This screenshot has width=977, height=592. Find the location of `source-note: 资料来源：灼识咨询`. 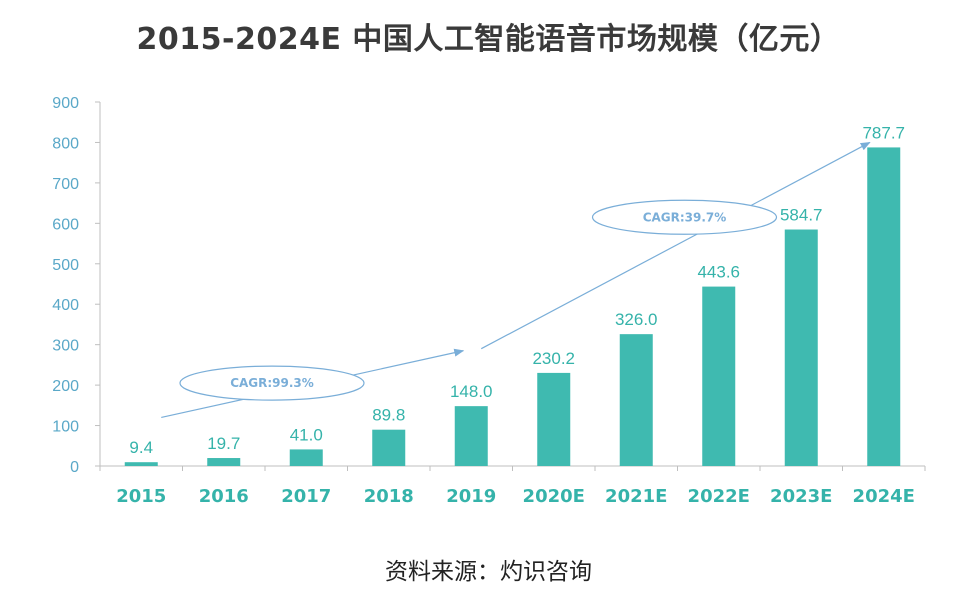

source-note: 资料来源：灼识咨询 is located at coordinates (488, 572).